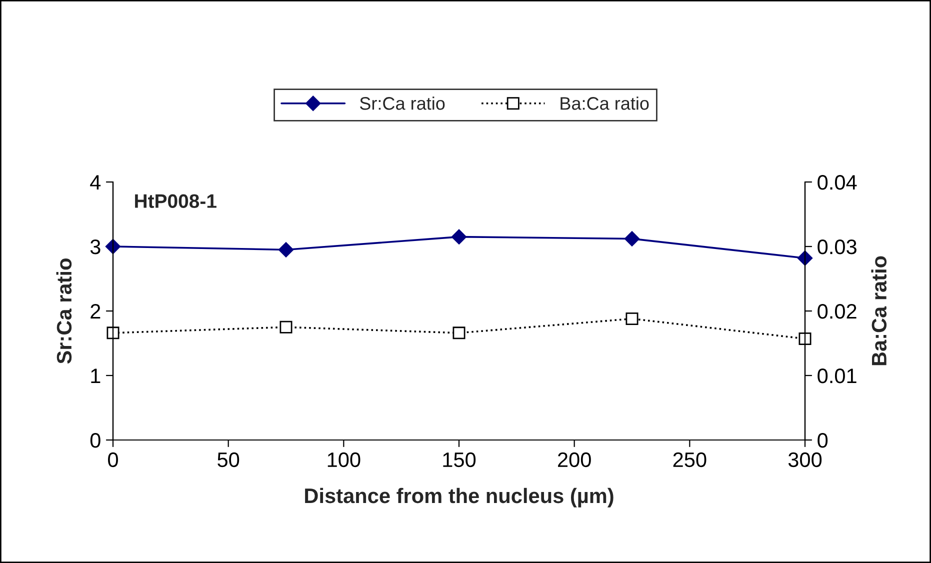 The image size is (931, 563). I want to click on y-tick-label: 2, so click(95, 311).